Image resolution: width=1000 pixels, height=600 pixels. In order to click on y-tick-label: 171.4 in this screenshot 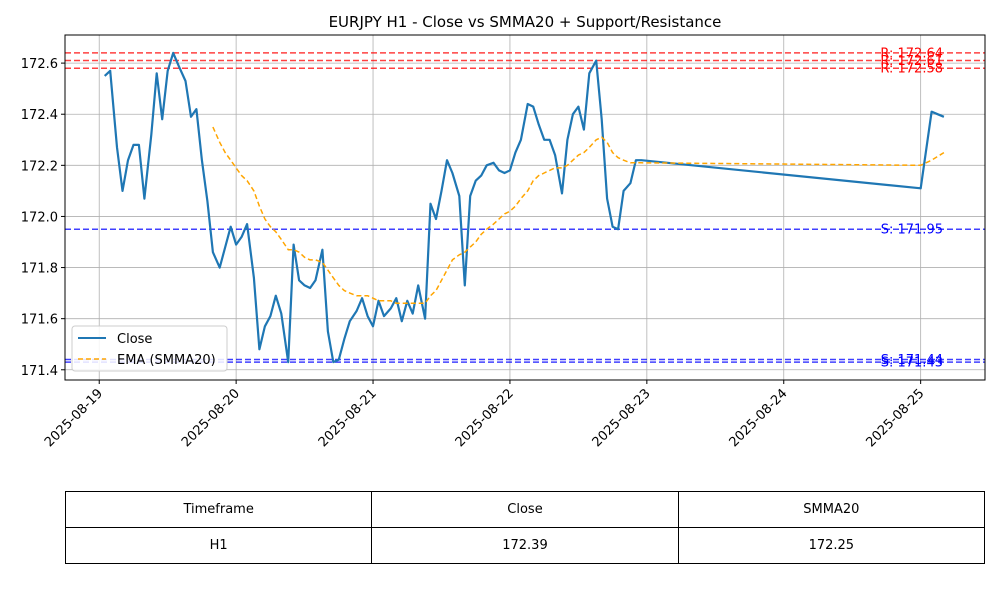, I will do `click(39, 371)`.